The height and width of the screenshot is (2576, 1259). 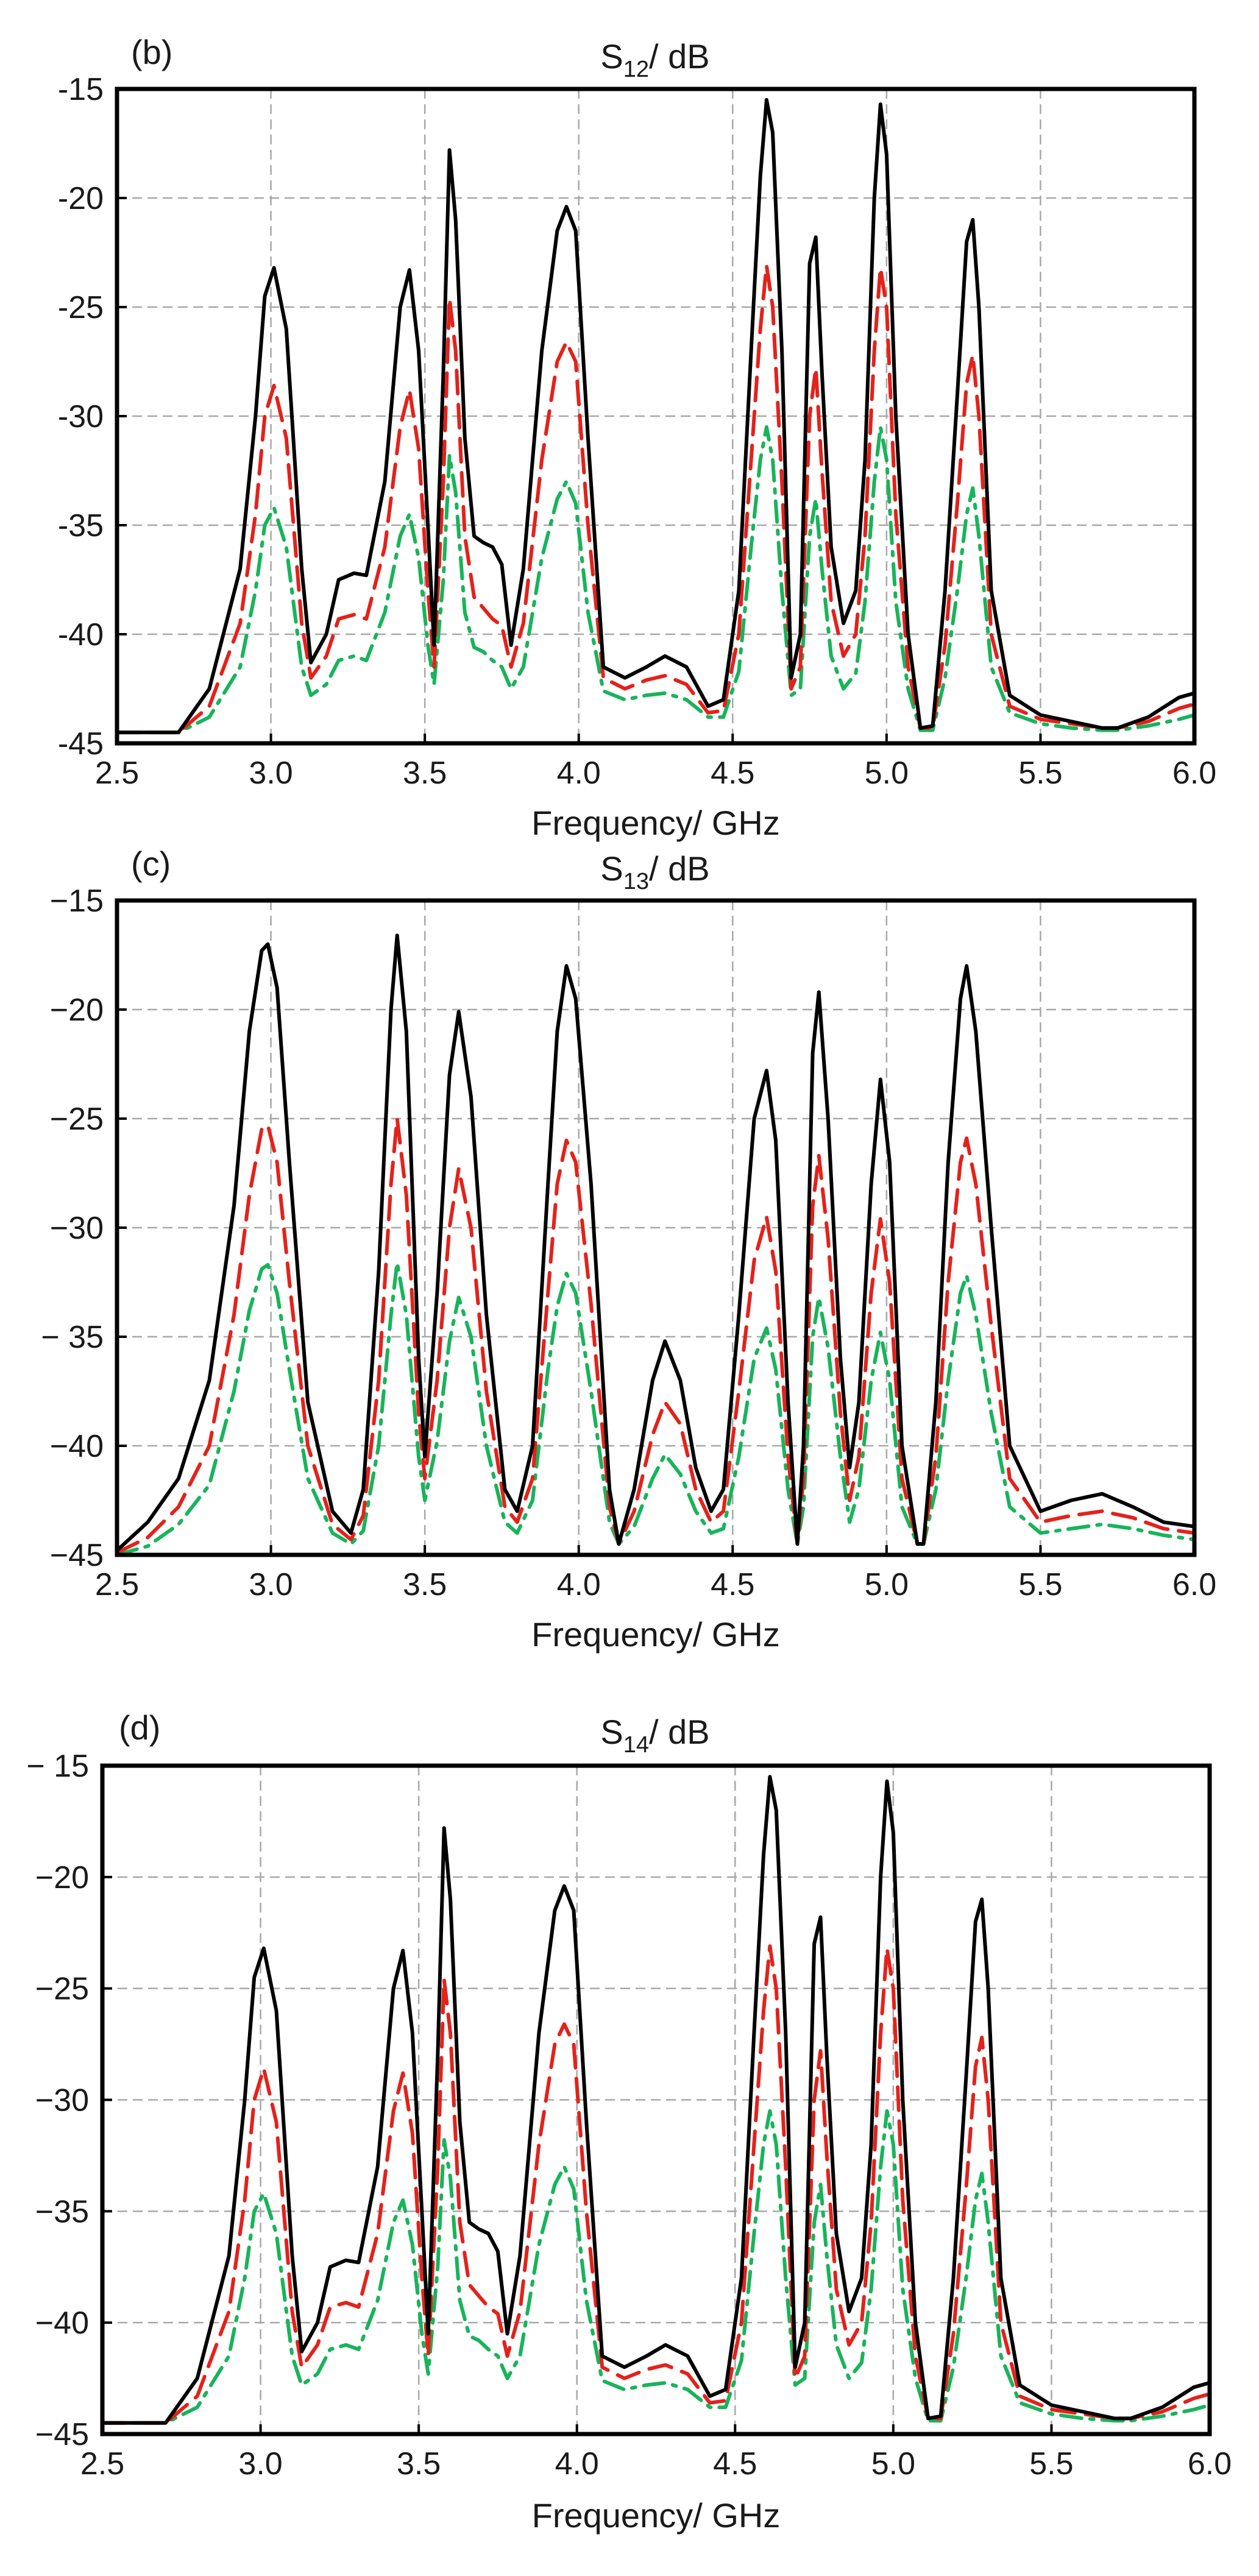 I want to click on chart-title: S12/ dB, so click(x=654, y=59).